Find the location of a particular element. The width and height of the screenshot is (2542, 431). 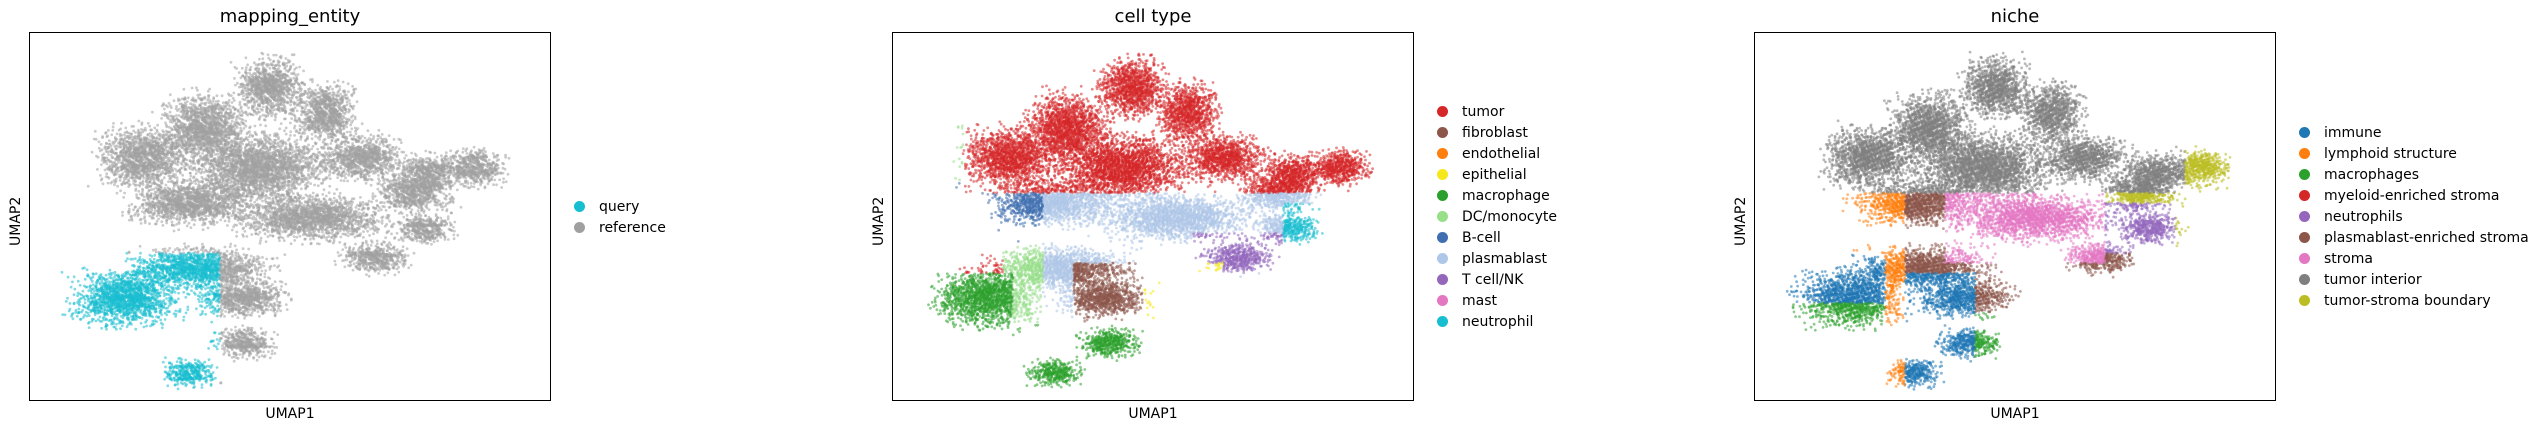

panel-title: mapping_entity is located at coordinates (290, 16).